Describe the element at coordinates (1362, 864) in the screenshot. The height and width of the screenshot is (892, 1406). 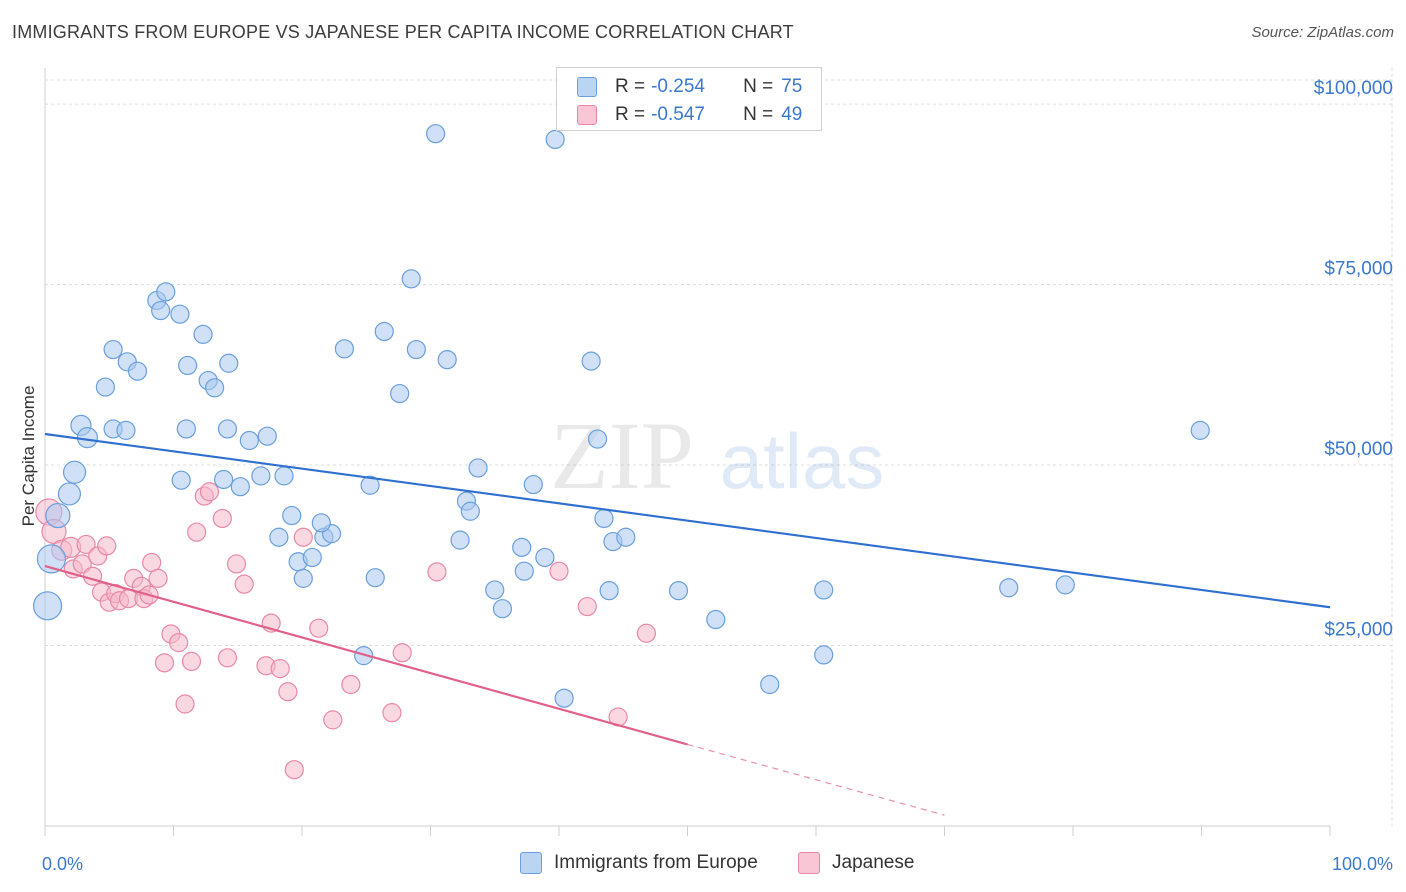
I see `x-tick-label-max: 100.0%` at that location.